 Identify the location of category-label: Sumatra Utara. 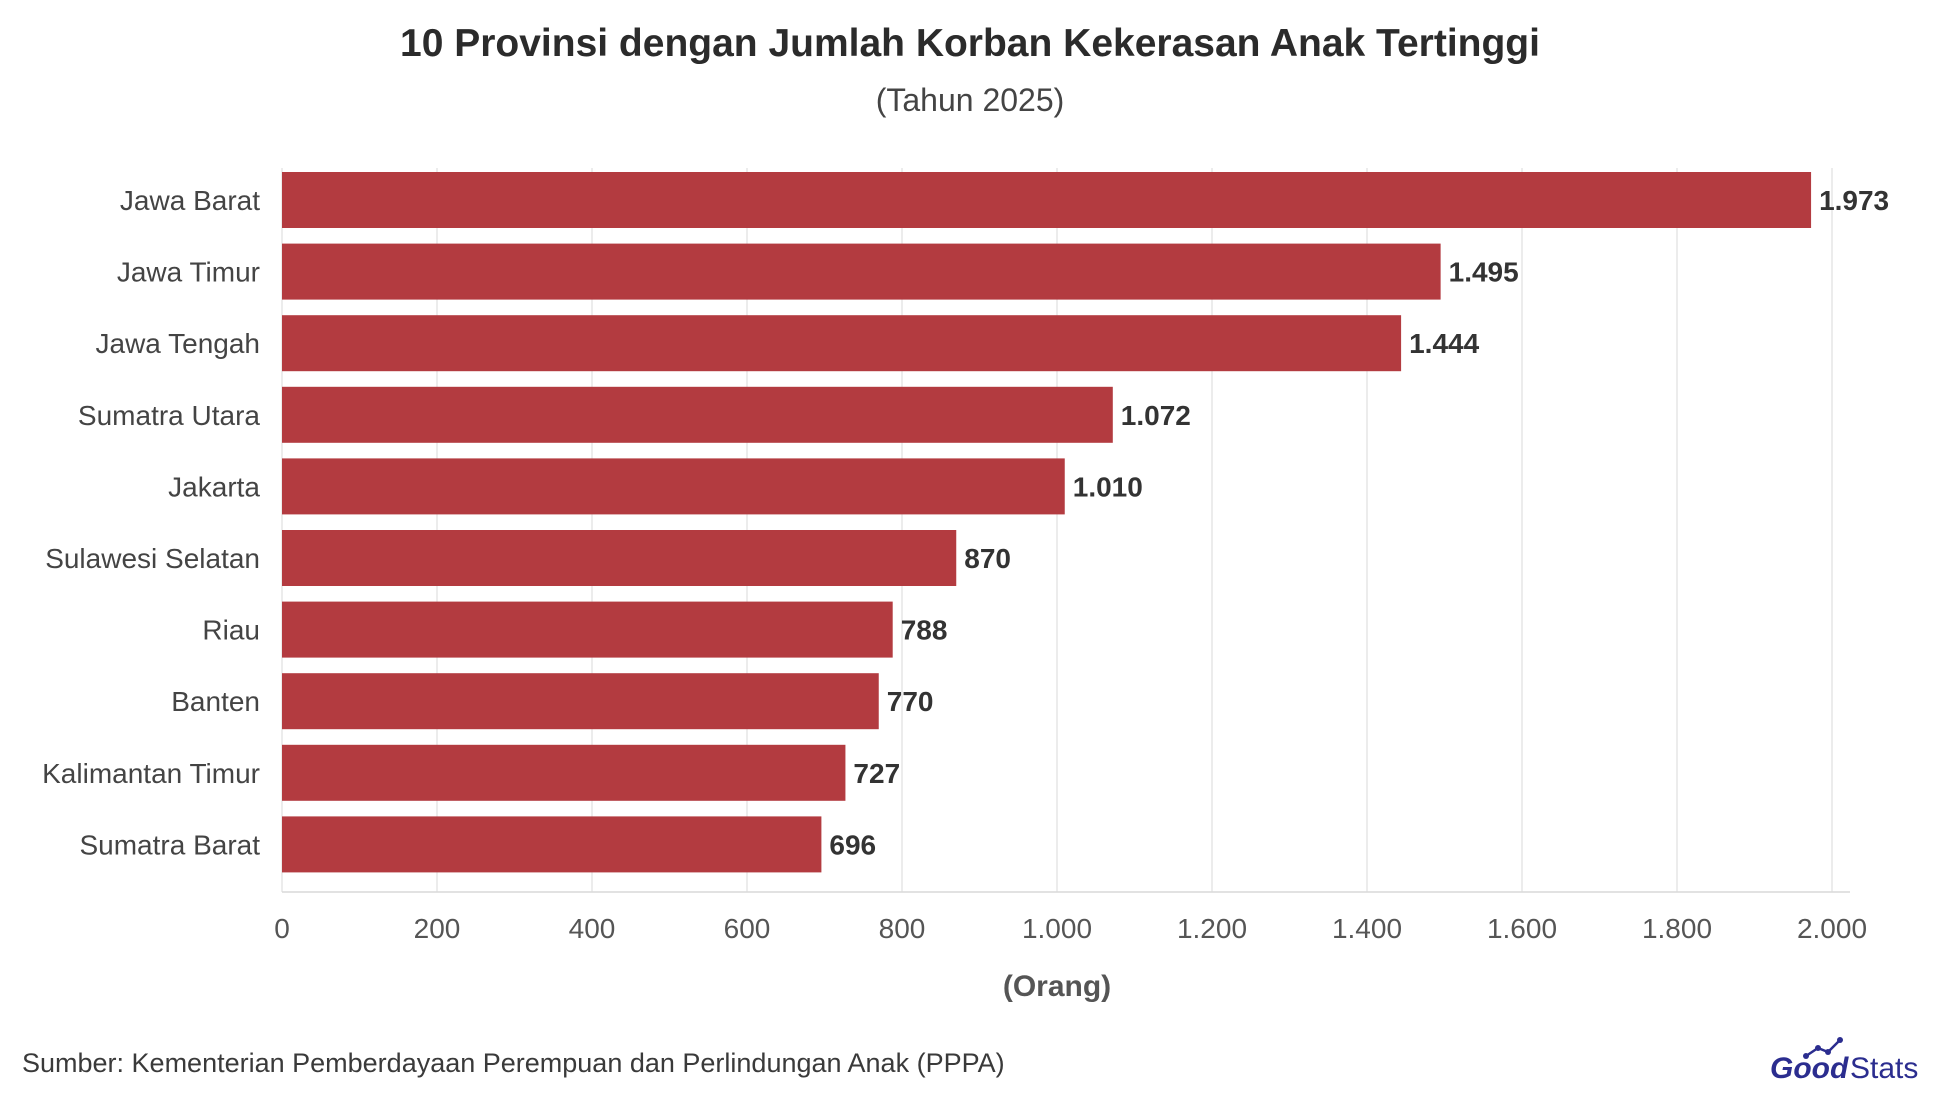
(169, 415).